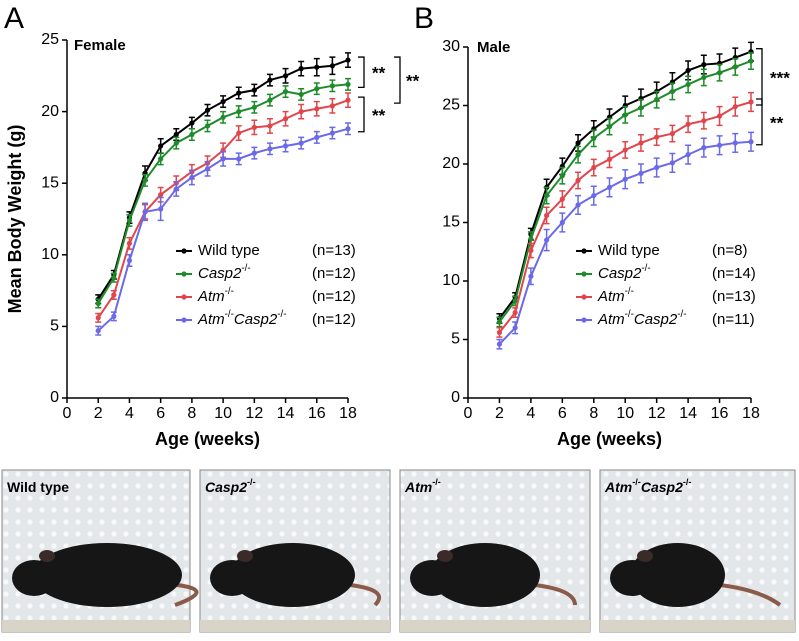 Image resolution: width=799 pixels, height=641 pixels. What do you see at coordinates (100, 45) in the screenshot?
I see `chart-title: Female` at bounding box center [100, 45].